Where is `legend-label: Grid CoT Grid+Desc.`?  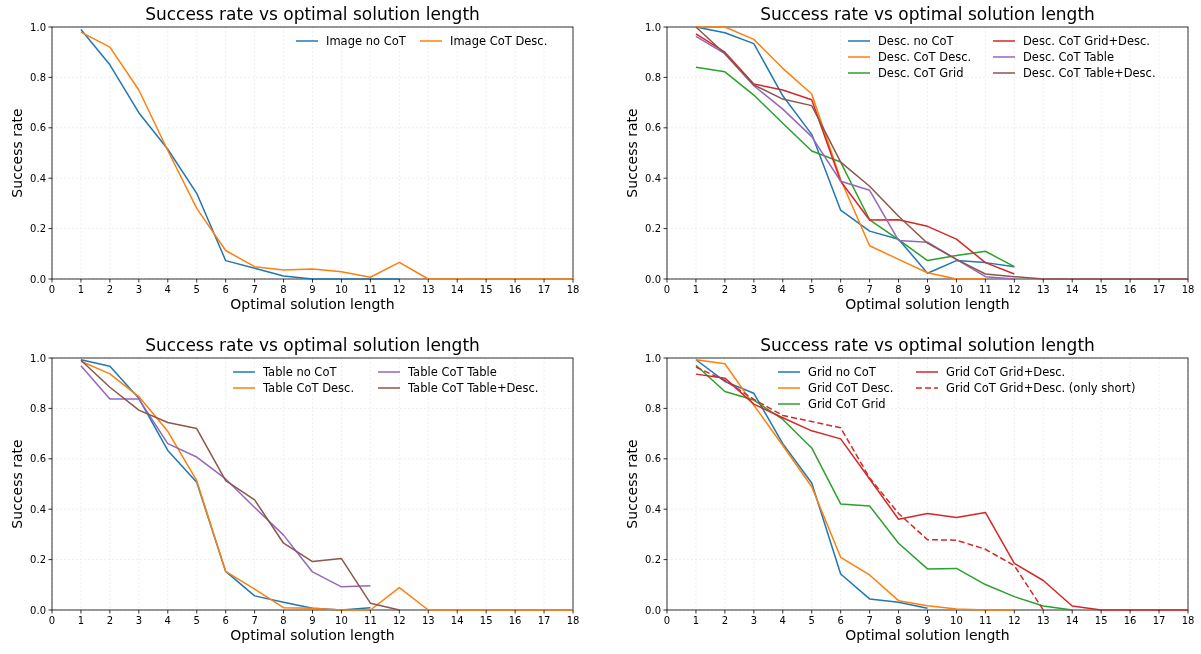
legend-label: Grid CoT Grid+Desc. is located at coordinates (1006, 372).